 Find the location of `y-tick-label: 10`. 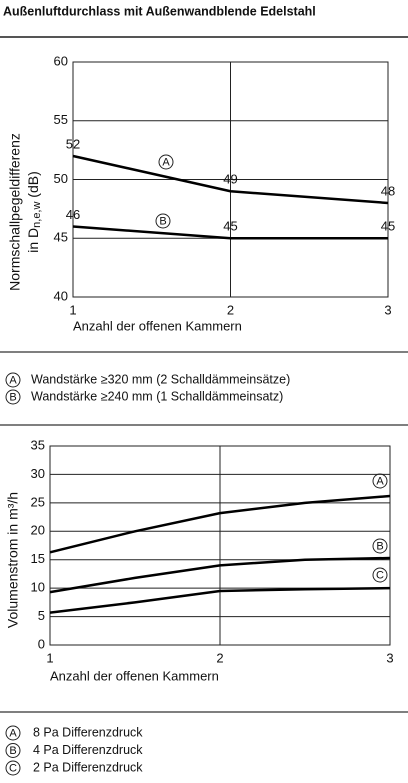

y-tick-label: 10 is located at coordinates (38, 587).